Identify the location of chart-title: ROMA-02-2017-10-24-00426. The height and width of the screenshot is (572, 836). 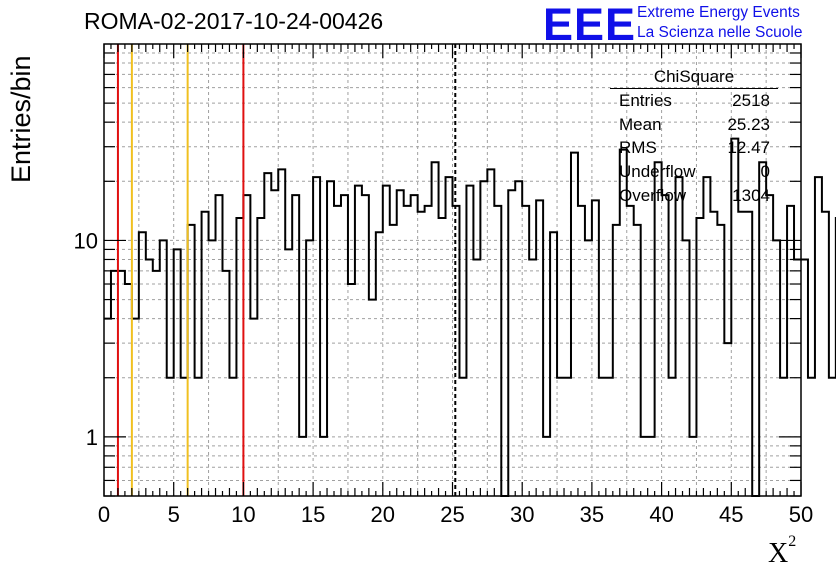
(234, 21).